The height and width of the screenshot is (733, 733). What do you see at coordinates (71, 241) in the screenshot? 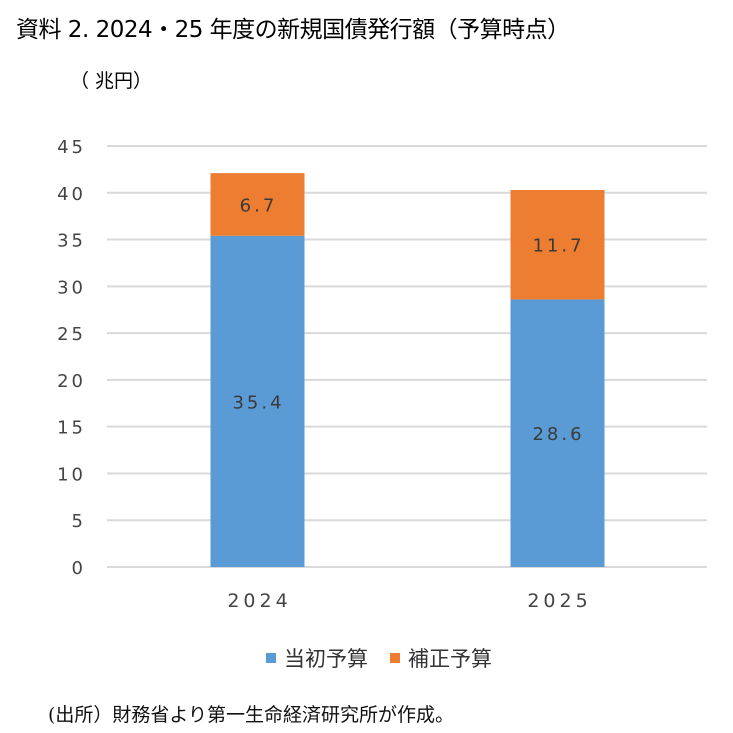
I see `y-tick-label: 35` at bounding box center [71, 241].